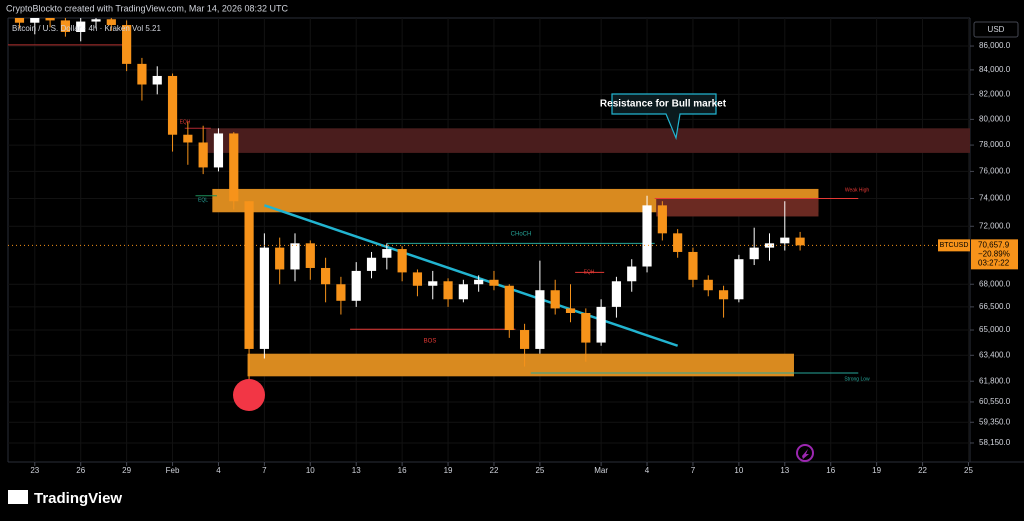 The width and height of the screenshot is (1024, 521). What do you see at coordinates (994, 254) in the screenshot?
I see `price-box` at bounding box center [994, 254].